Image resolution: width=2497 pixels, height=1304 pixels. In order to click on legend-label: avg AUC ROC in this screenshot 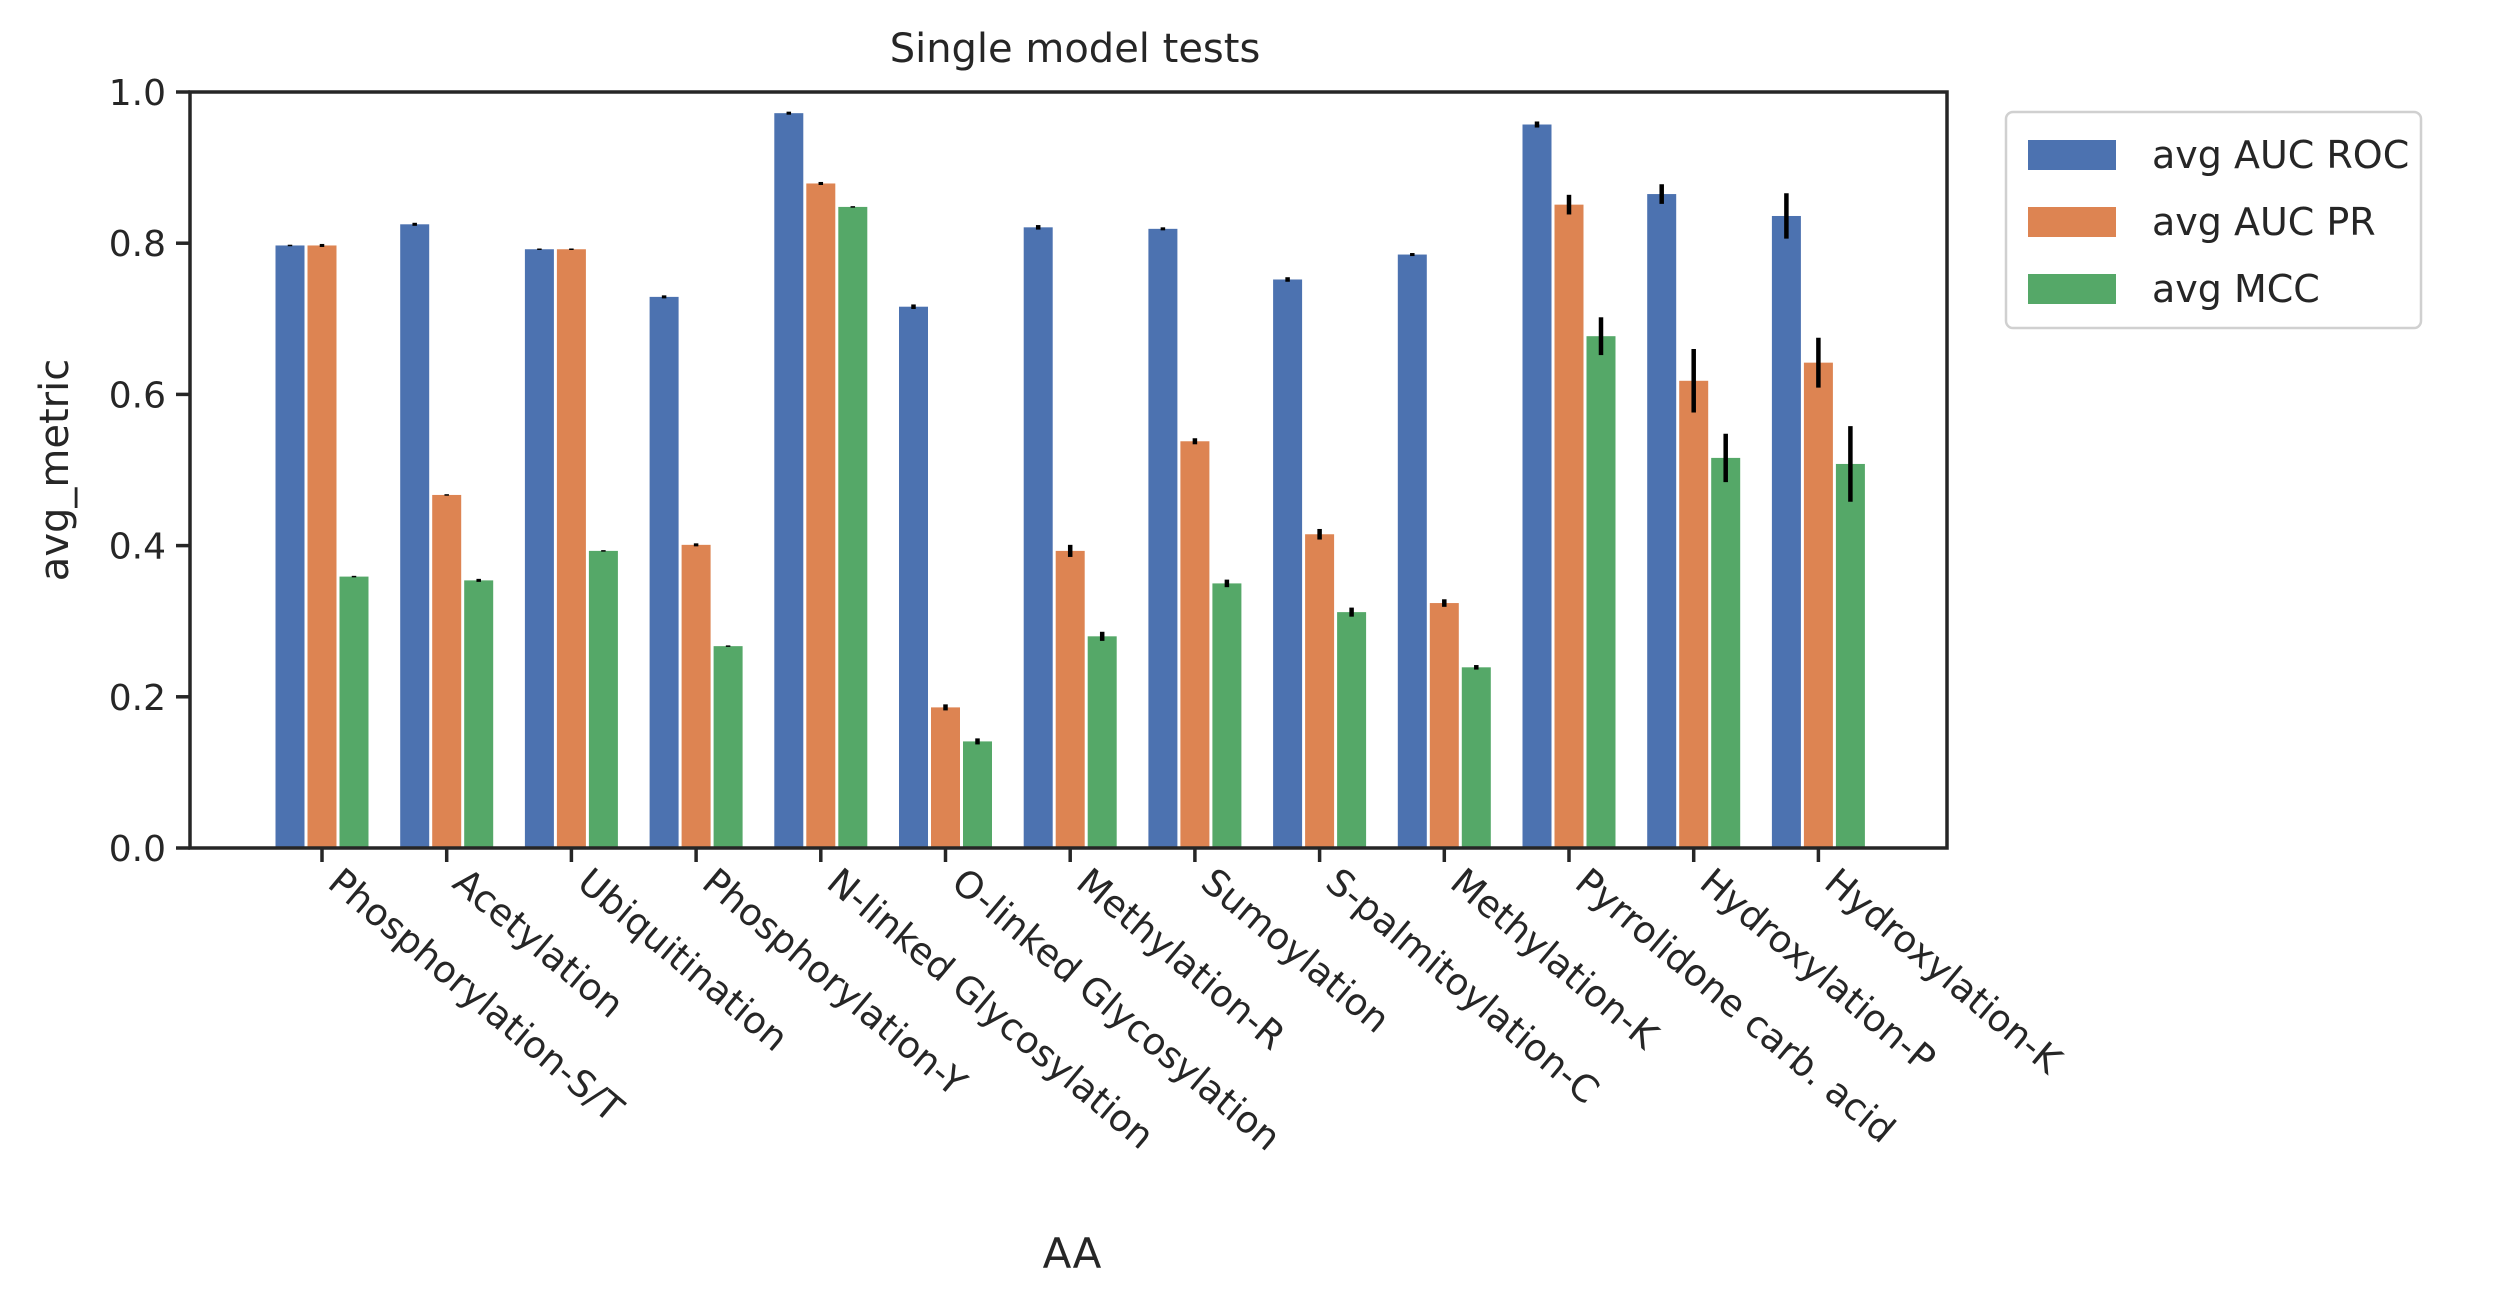, I will do `click(2280, 155)`.